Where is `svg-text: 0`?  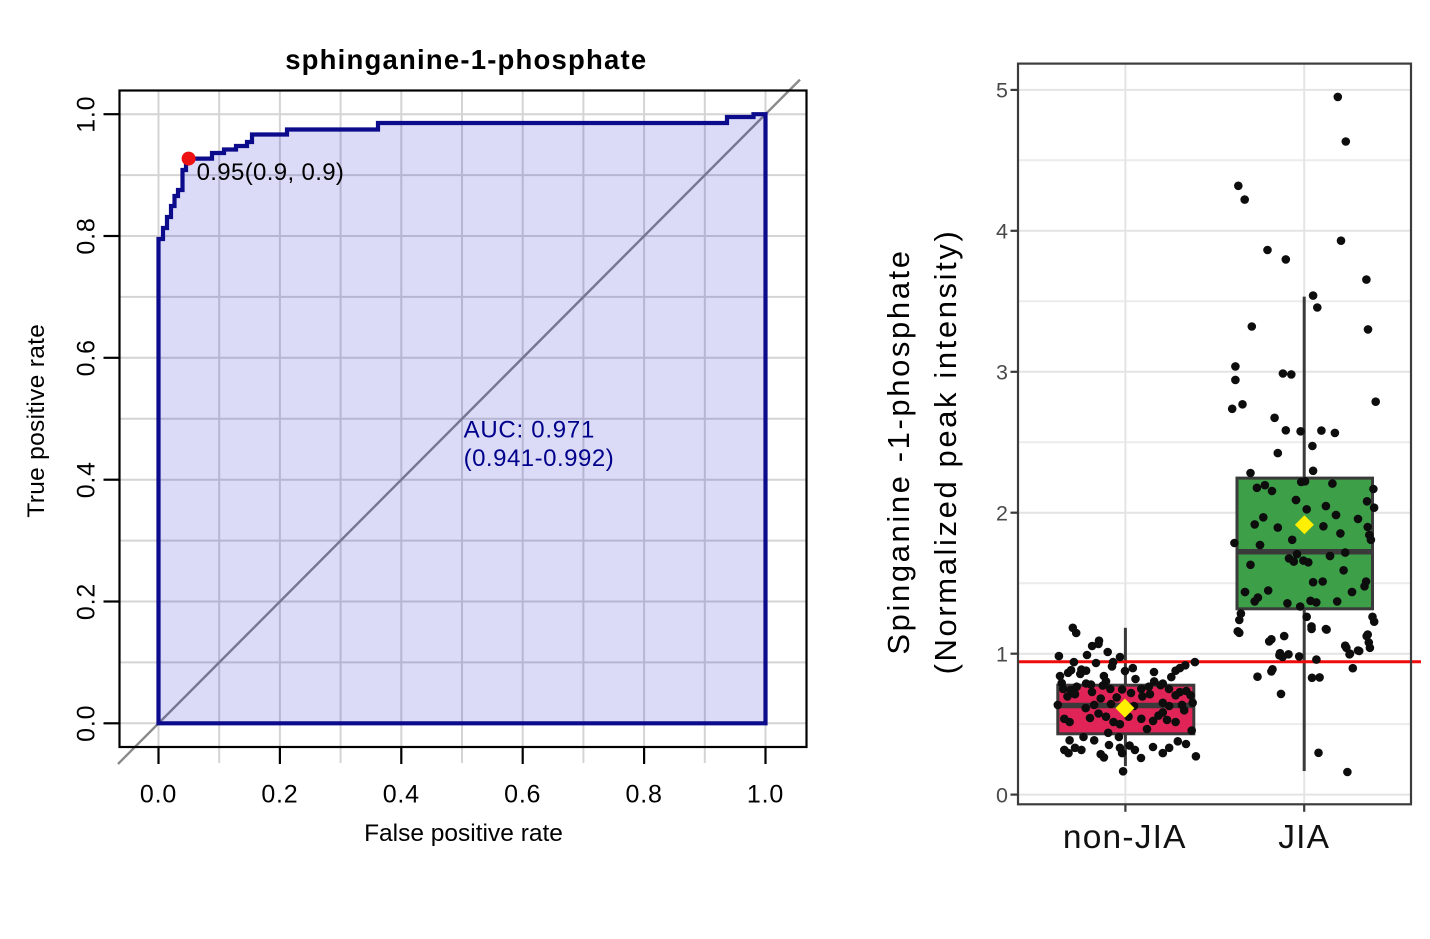
svg-text: 0 is located at coordinates (1002, 795).